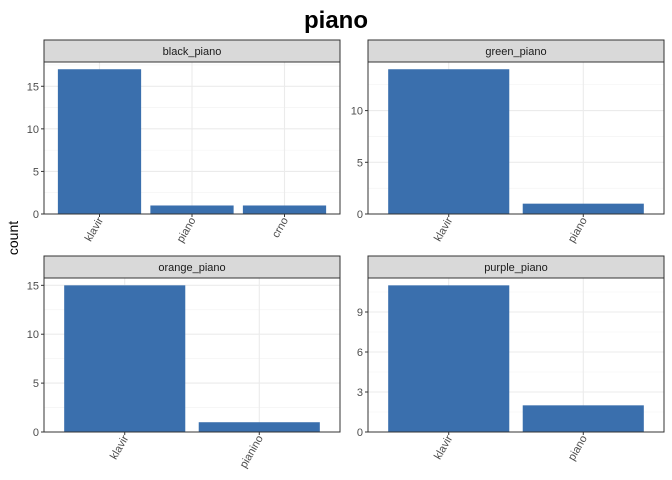  Describe the element at coordinates (360, 393) in the screenshot. I see `y-tick-label: 3` at that location.